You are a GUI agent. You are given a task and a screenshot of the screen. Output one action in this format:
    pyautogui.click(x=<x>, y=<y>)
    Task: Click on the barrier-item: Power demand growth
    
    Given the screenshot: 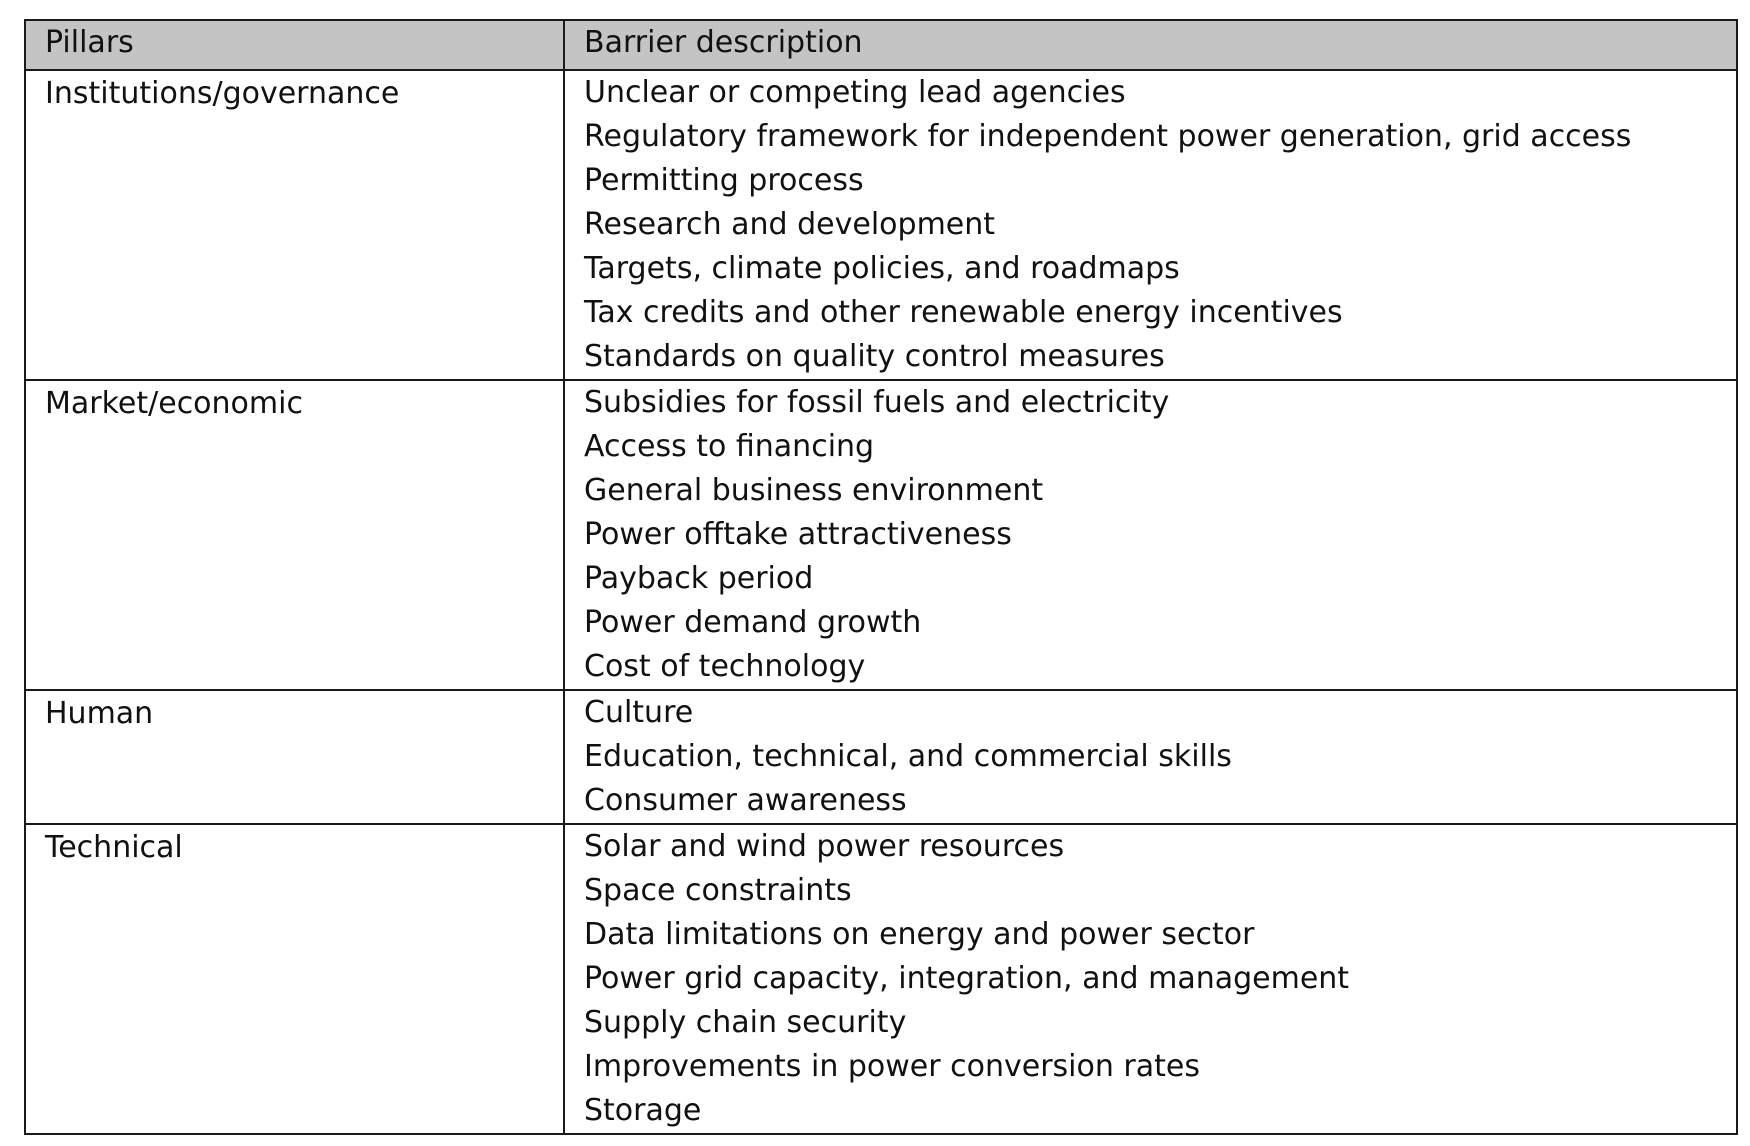 What is the action you would take?
    pyautogui.click(x=753, y=622)
    